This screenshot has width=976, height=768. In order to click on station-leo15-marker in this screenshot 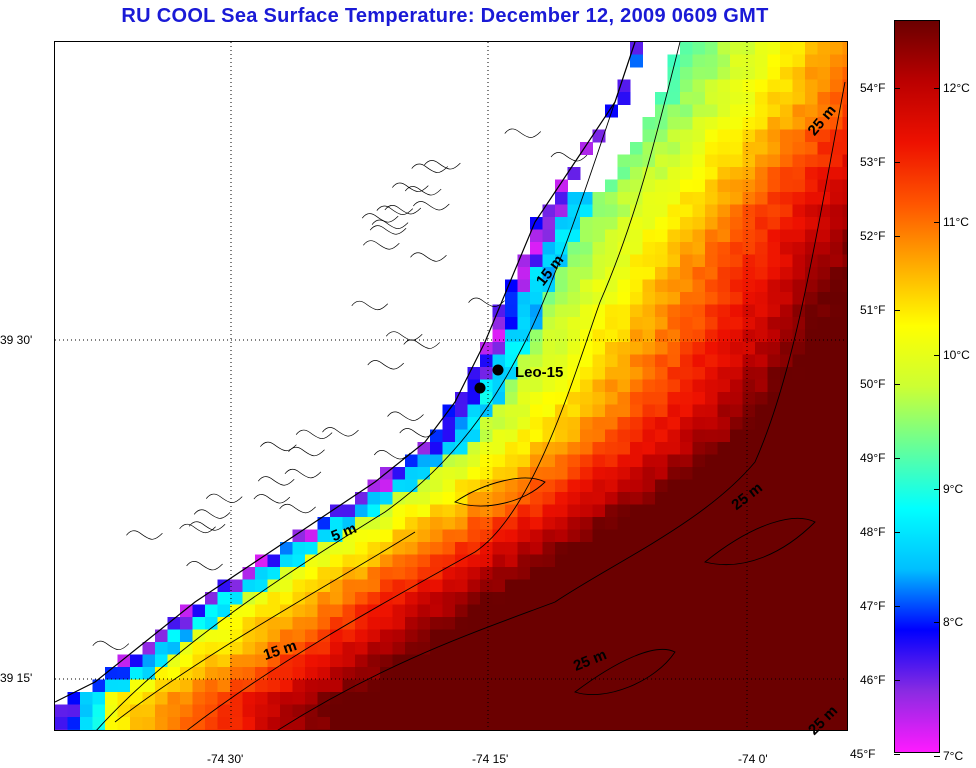, I will do `click(498, 370)`.